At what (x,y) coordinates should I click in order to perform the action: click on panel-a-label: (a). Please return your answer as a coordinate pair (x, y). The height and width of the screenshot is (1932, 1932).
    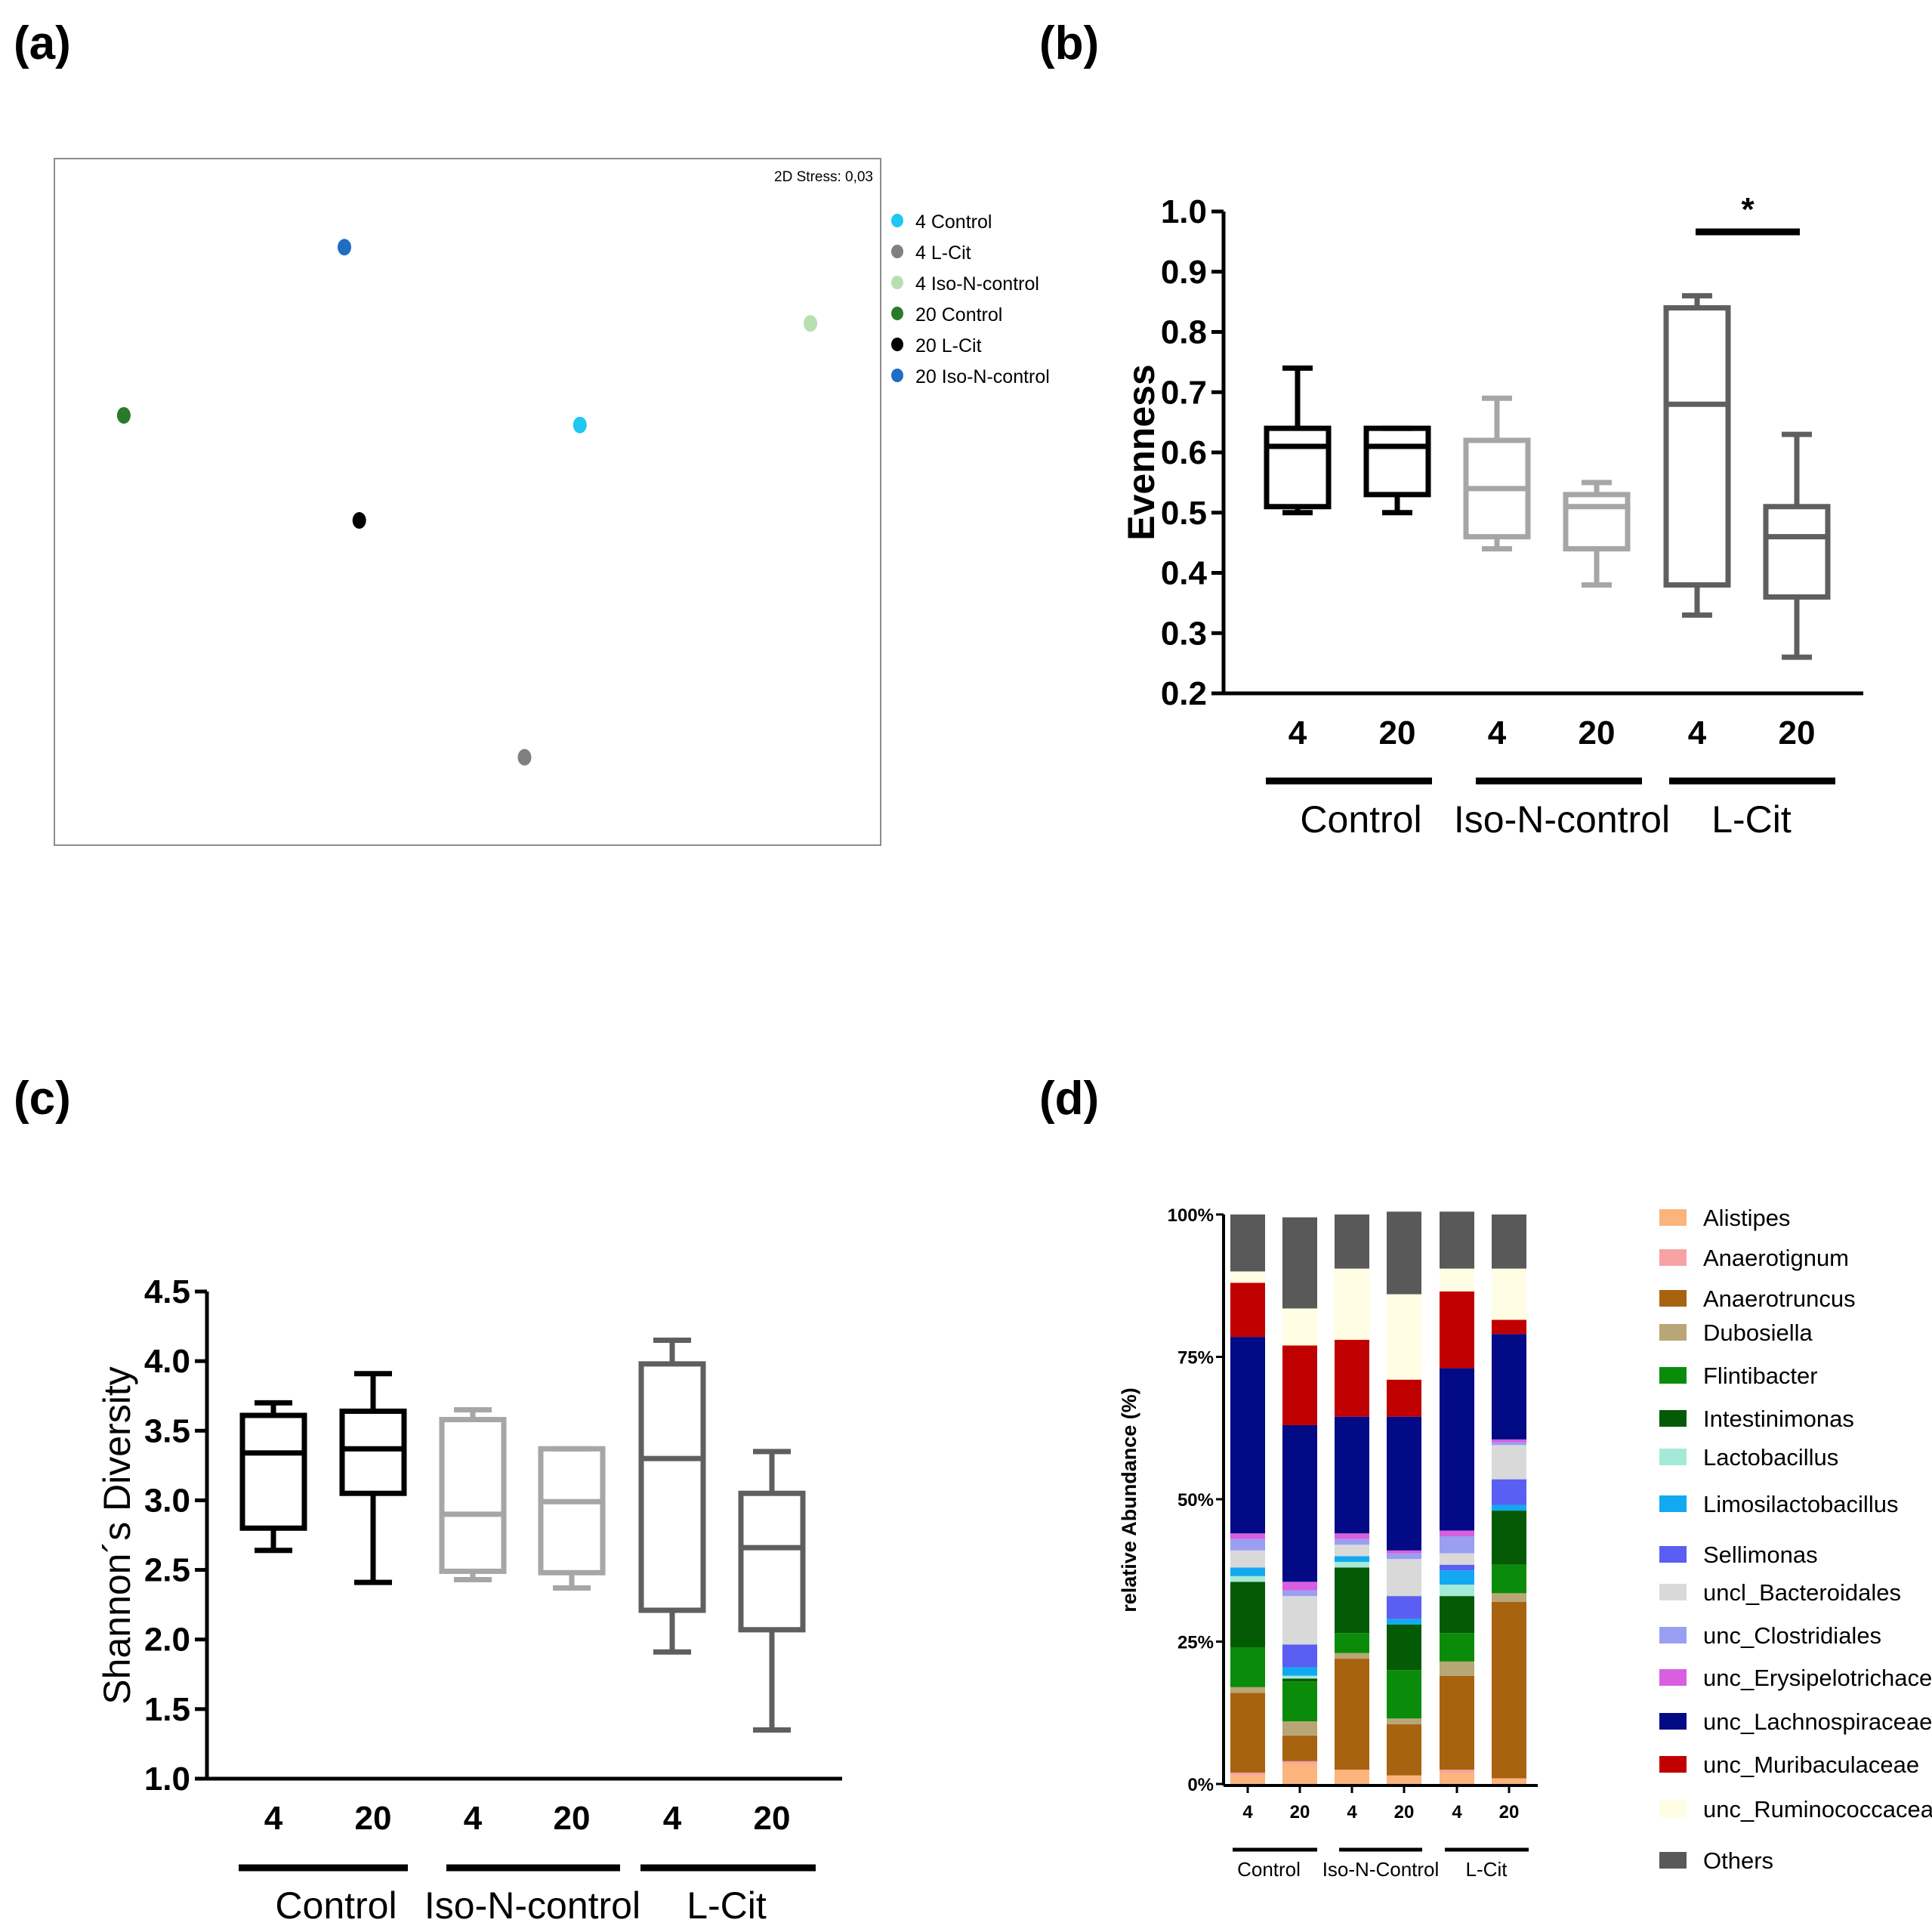
    Looking at the image, I should click on (42, 43).